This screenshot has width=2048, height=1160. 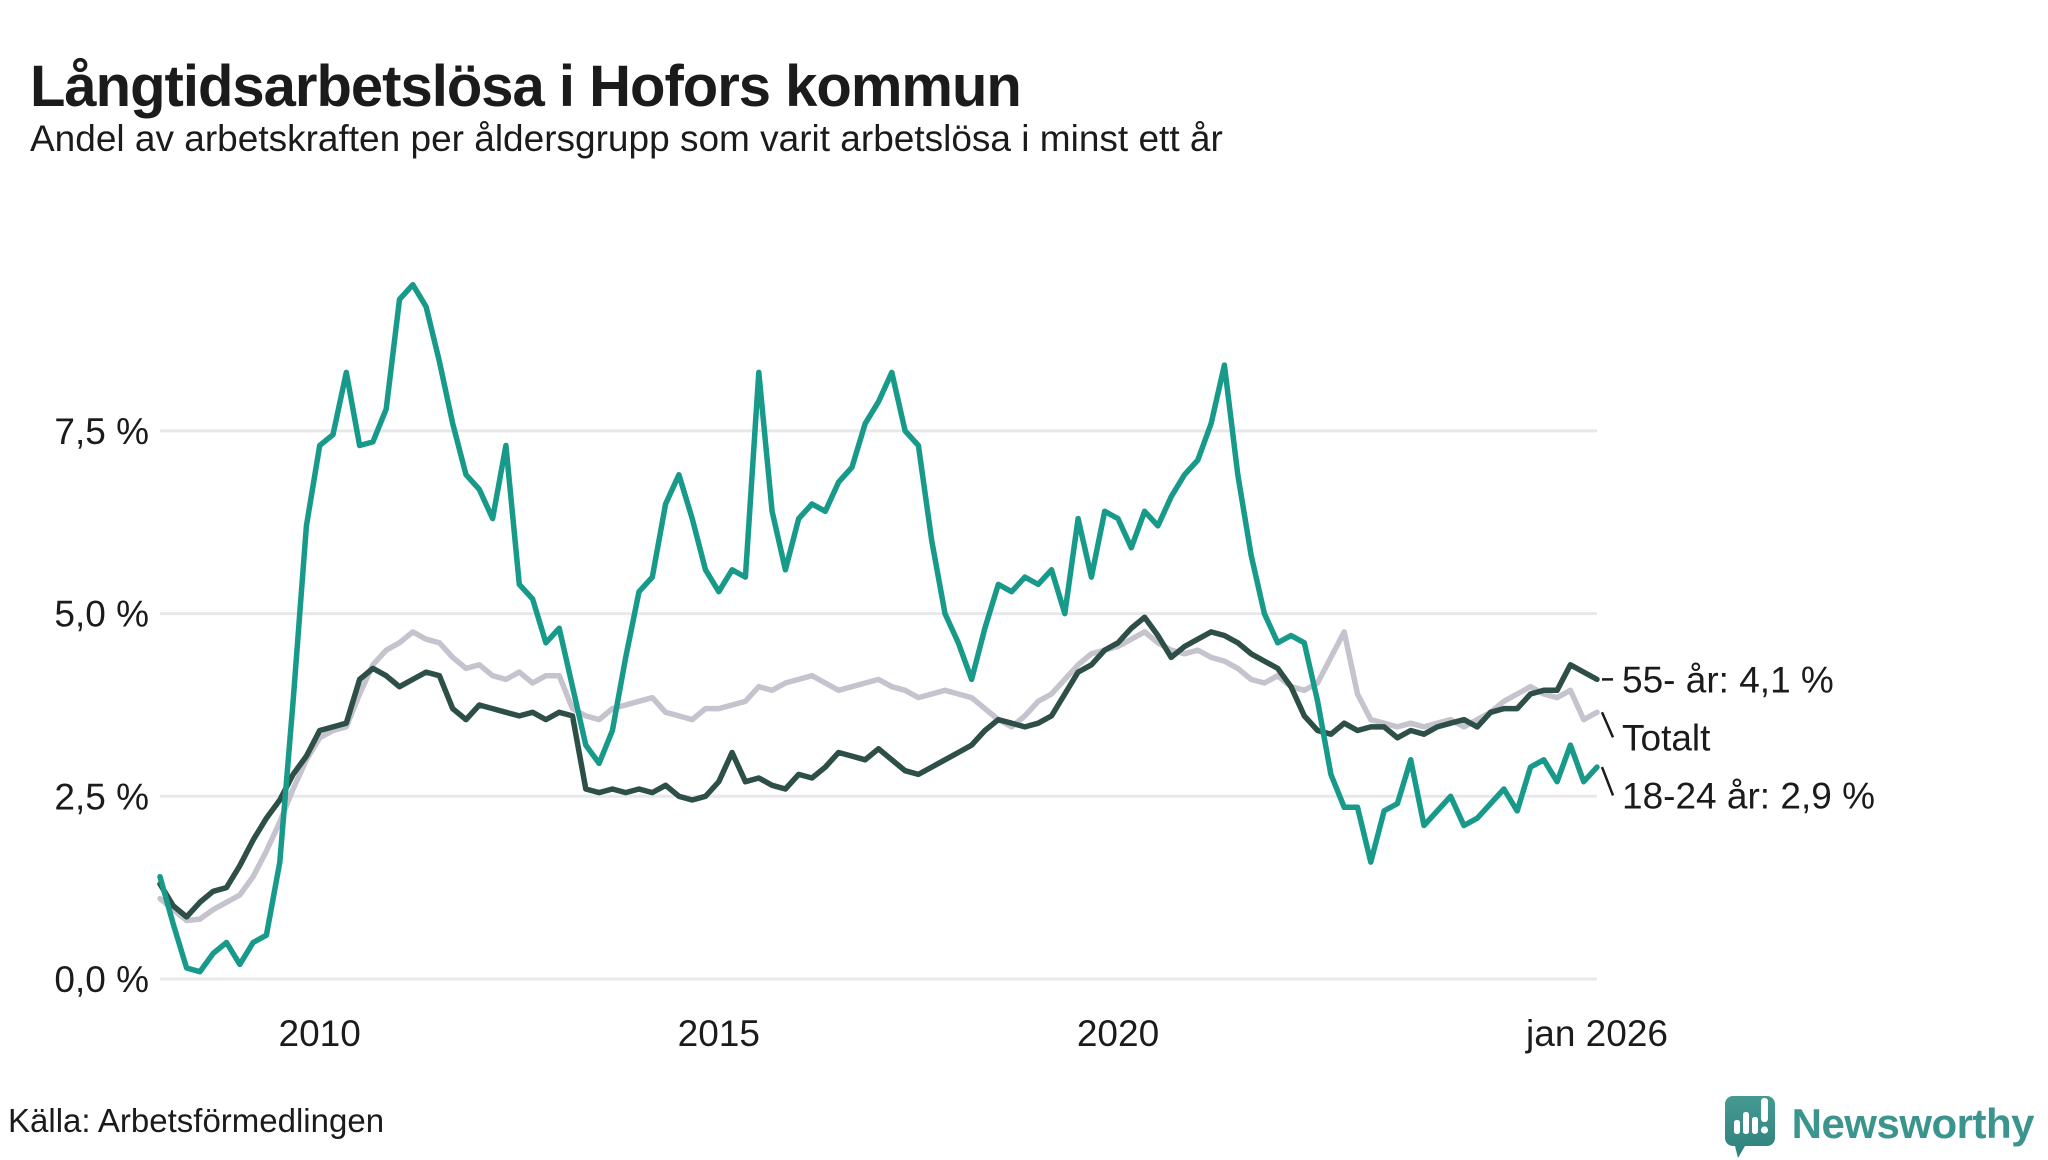 What do you see at coordinates (719, 1033) in the screenshot?
I see `x-axis-tick-label: 2015` at bounding box center [719, 1033].